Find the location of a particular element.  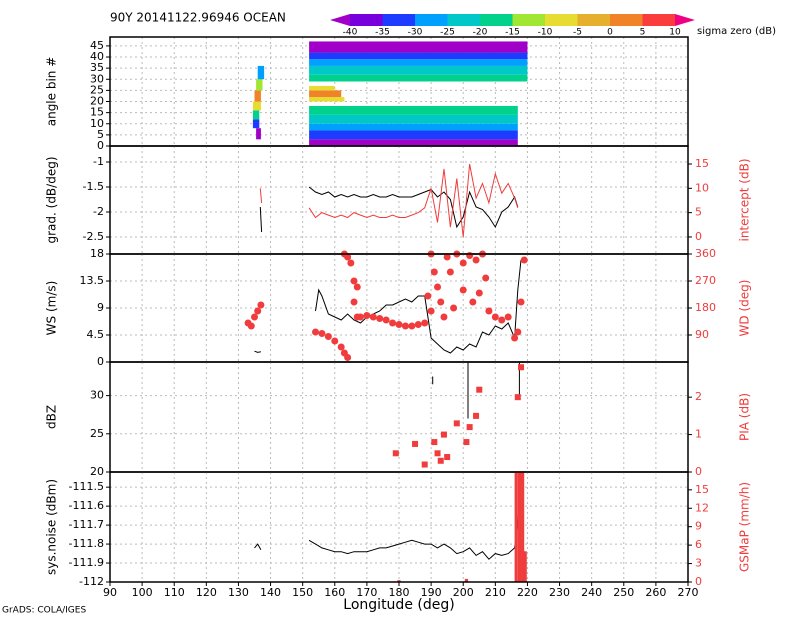

x-tick-label: 90 is located at coordinates (110, 592).